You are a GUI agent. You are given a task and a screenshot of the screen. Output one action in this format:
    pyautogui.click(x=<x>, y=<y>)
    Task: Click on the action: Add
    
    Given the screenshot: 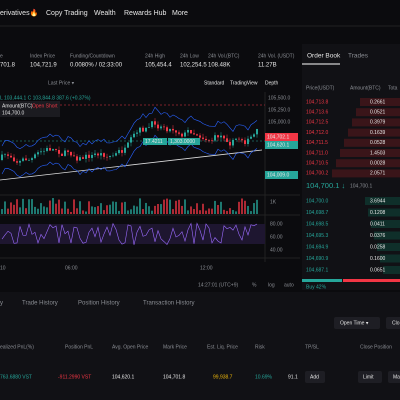 What is the action you would take?
    pyautogui.click(x=314, y=377)
    